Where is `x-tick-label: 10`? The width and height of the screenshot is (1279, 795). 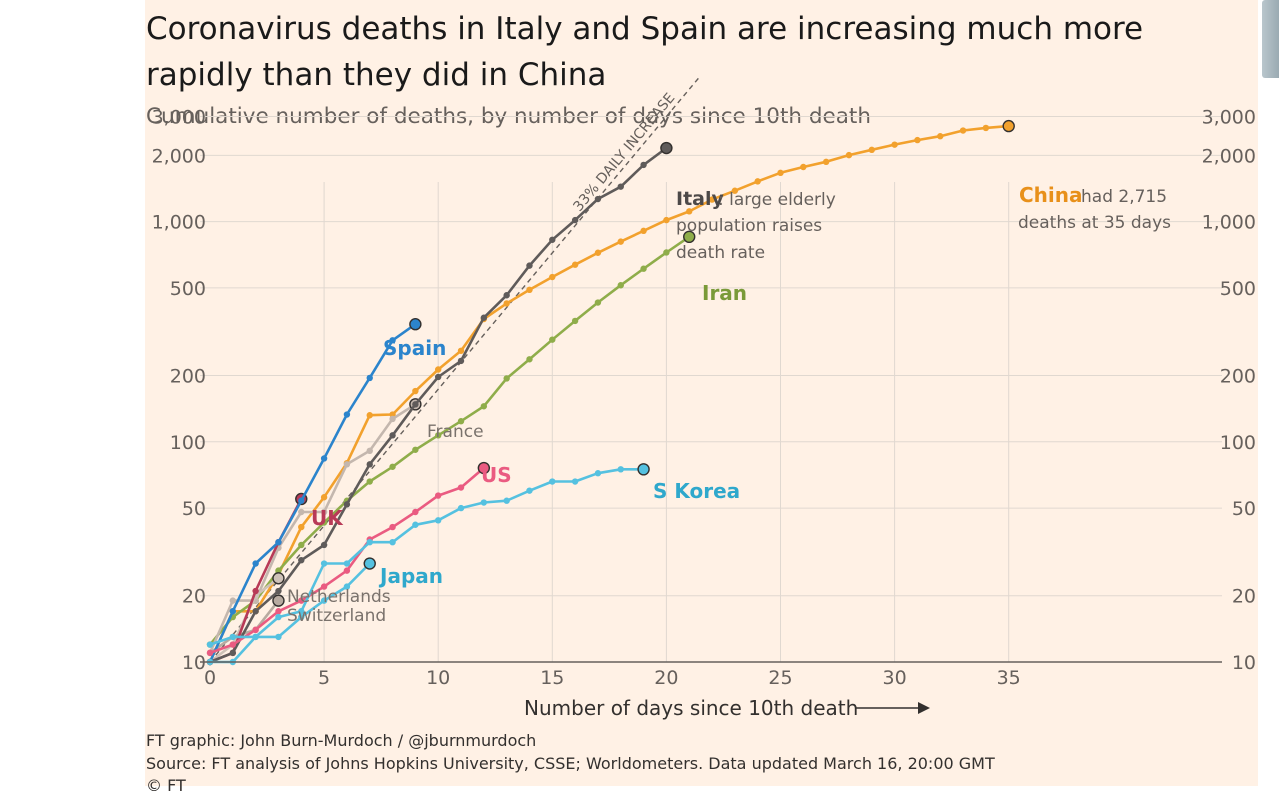
x-tick-label: 10 is located at coordinates (438, 678).